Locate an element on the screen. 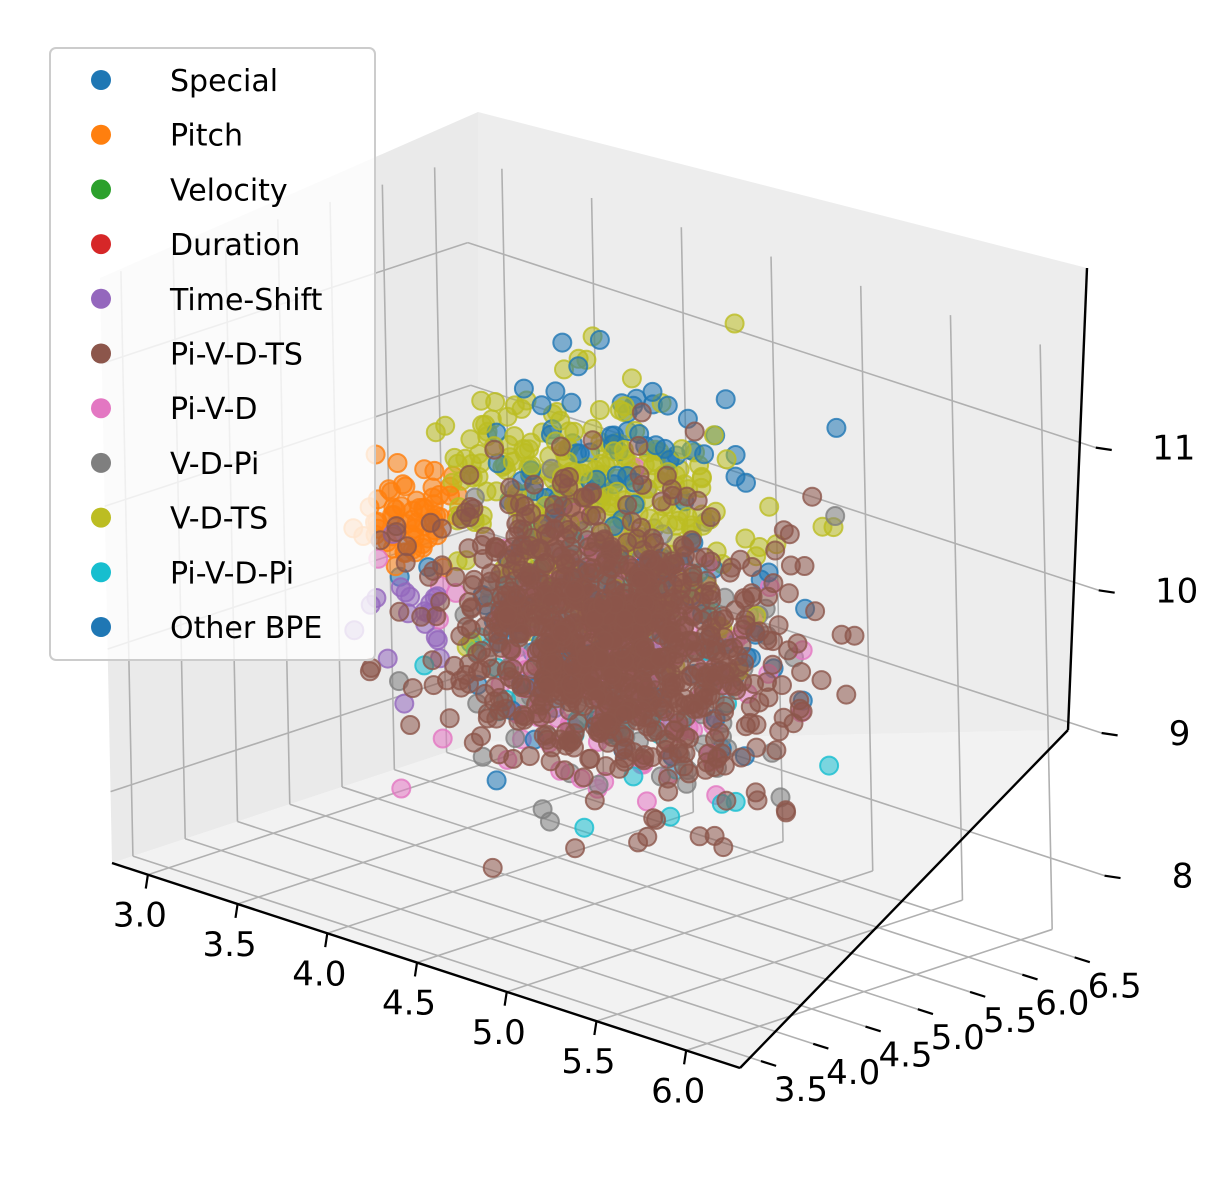 The height and width of the screenshot is (1179, 1220). legend-box is located at coordinates (212, 354).